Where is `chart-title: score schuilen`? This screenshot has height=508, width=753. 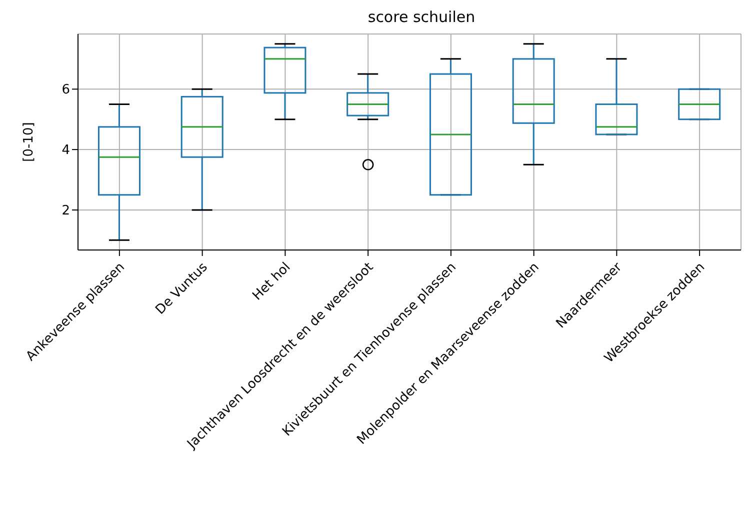
chart-title: score schuilen is located at coordinates (421, 18).